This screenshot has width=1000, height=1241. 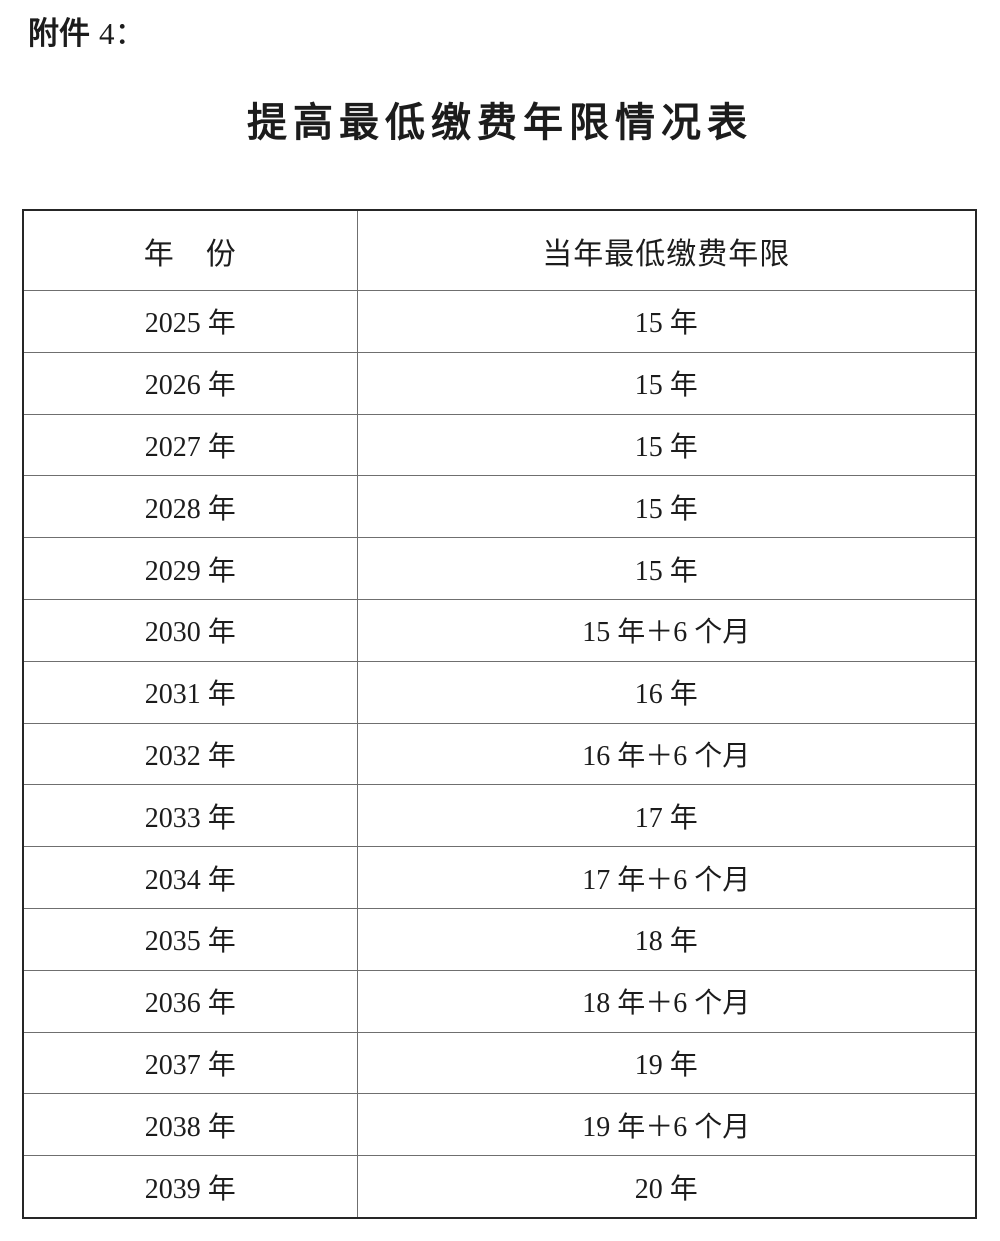 I want to click on min-years-cell: 17 年＋6 个月, so click(x=666, y=877).